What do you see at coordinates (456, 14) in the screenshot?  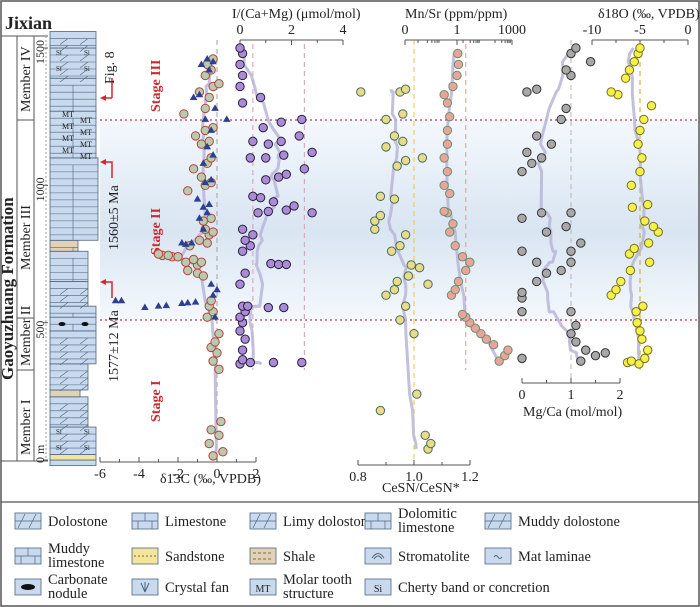 I see `mnsr-axis-label: Mn/Sr (ppm/ppm)` at bounding box center [456, 14].